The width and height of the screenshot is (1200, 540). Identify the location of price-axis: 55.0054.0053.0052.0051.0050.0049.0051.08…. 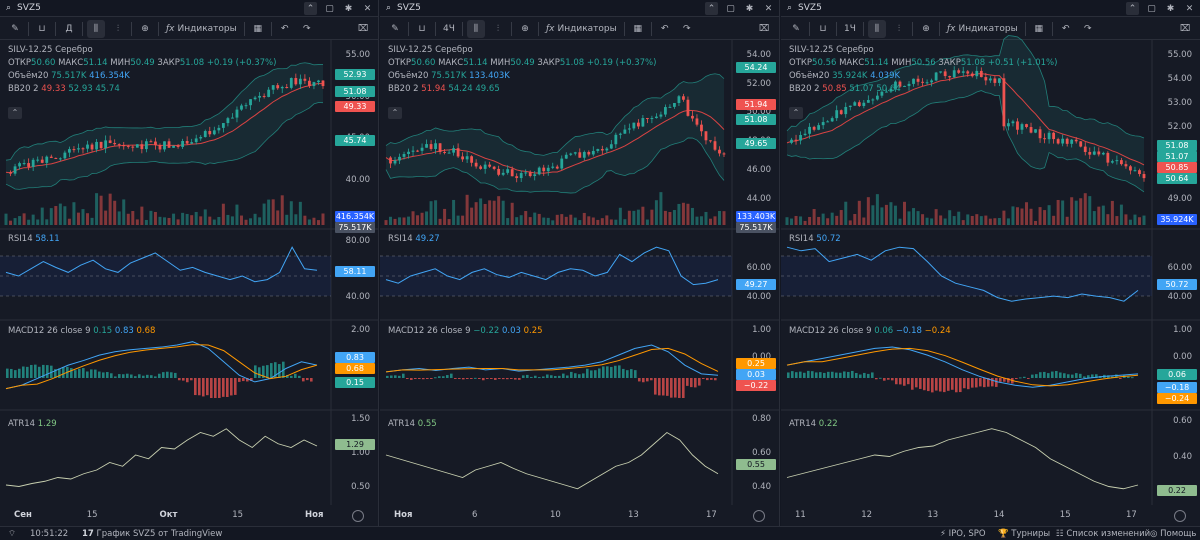
(1177, 252).